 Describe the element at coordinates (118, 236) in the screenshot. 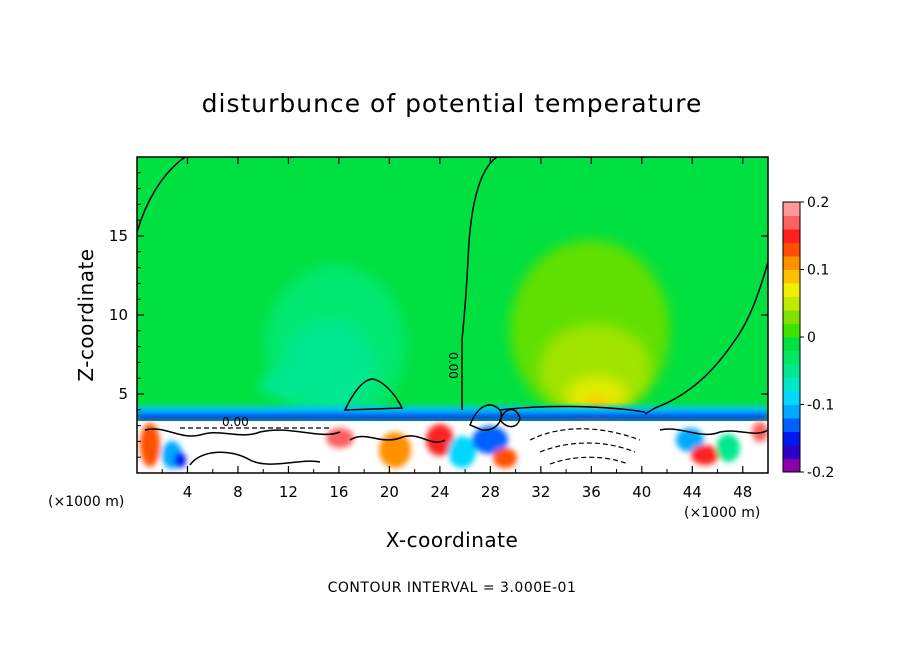

I see `y-tick-label: 15` at that location.